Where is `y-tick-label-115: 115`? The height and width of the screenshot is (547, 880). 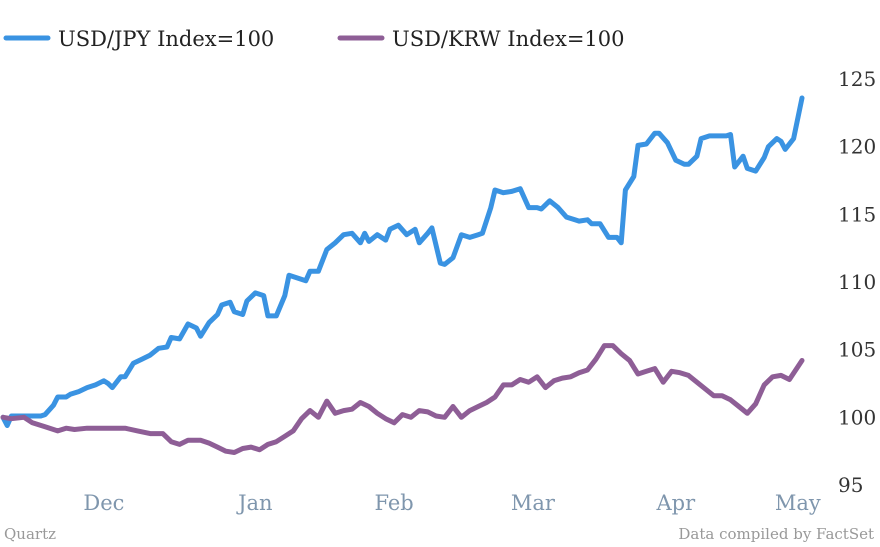 y-tick-label-115: 115 is located at coordinates (857, 214).